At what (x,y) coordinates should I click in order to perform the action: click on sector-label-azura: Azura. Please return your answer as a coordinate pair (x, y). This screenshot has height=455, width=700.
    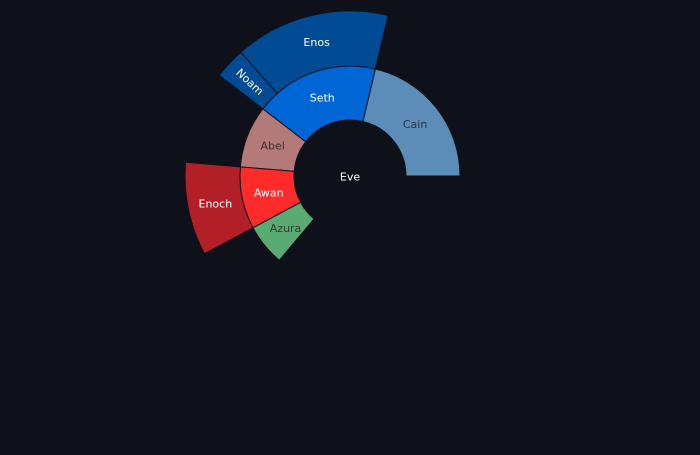
    Looking at the image, I should click on (286, 228).